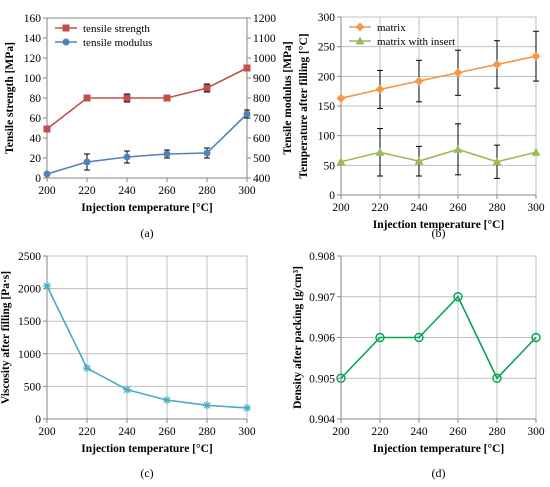  What do you see at coordinates (262, 139) in the screenshot?
I see `y2-tick-label: 600` at bounding box center [262, 139].